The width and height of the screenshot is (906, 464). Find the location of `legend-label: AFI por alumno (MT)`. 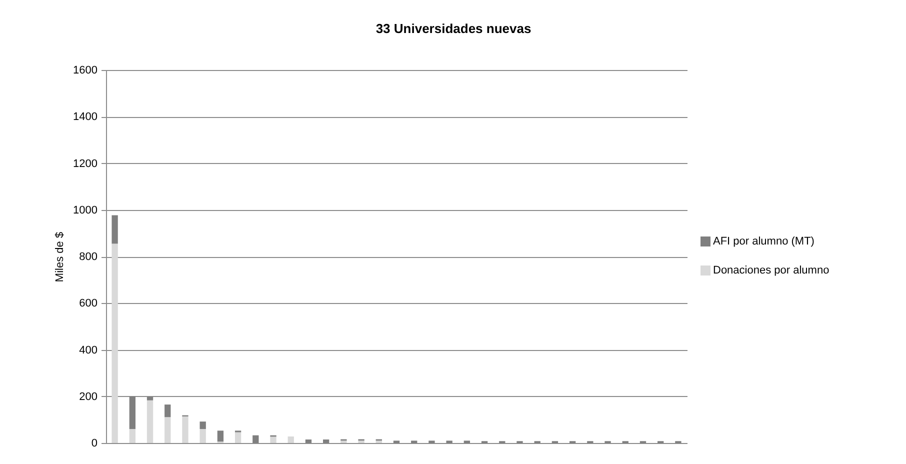

legend-label: AFI por alumno (MT) is located at coordinates (763, 241).